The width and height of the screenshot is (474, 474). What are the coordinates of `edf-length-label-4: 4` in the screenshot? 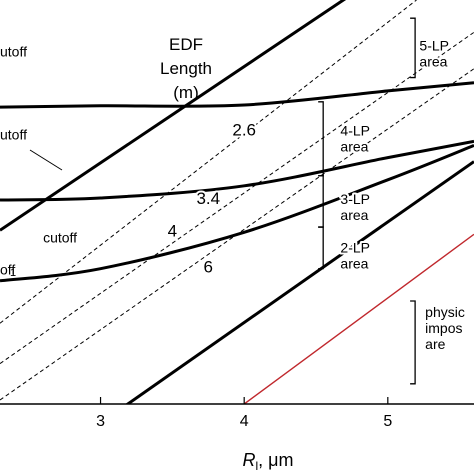 It's located at (172, 230).